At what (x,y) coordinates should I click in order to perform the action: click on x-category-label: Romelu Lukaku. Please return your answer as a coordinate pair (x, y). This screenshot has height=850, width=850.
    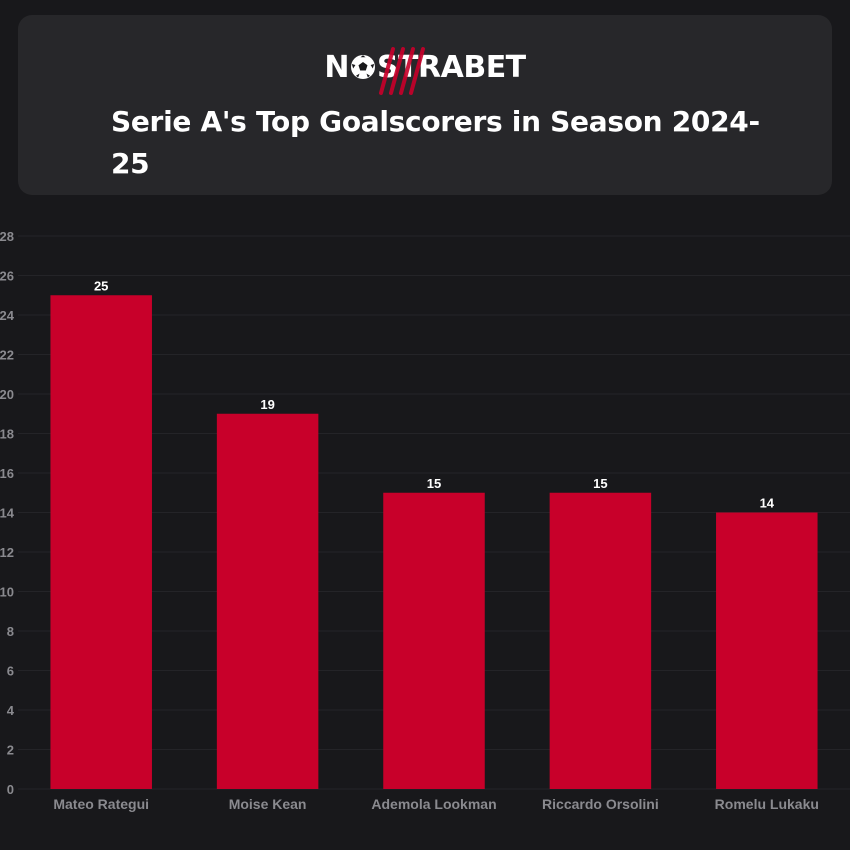
    Looking at the image, I should click on (767, 804).